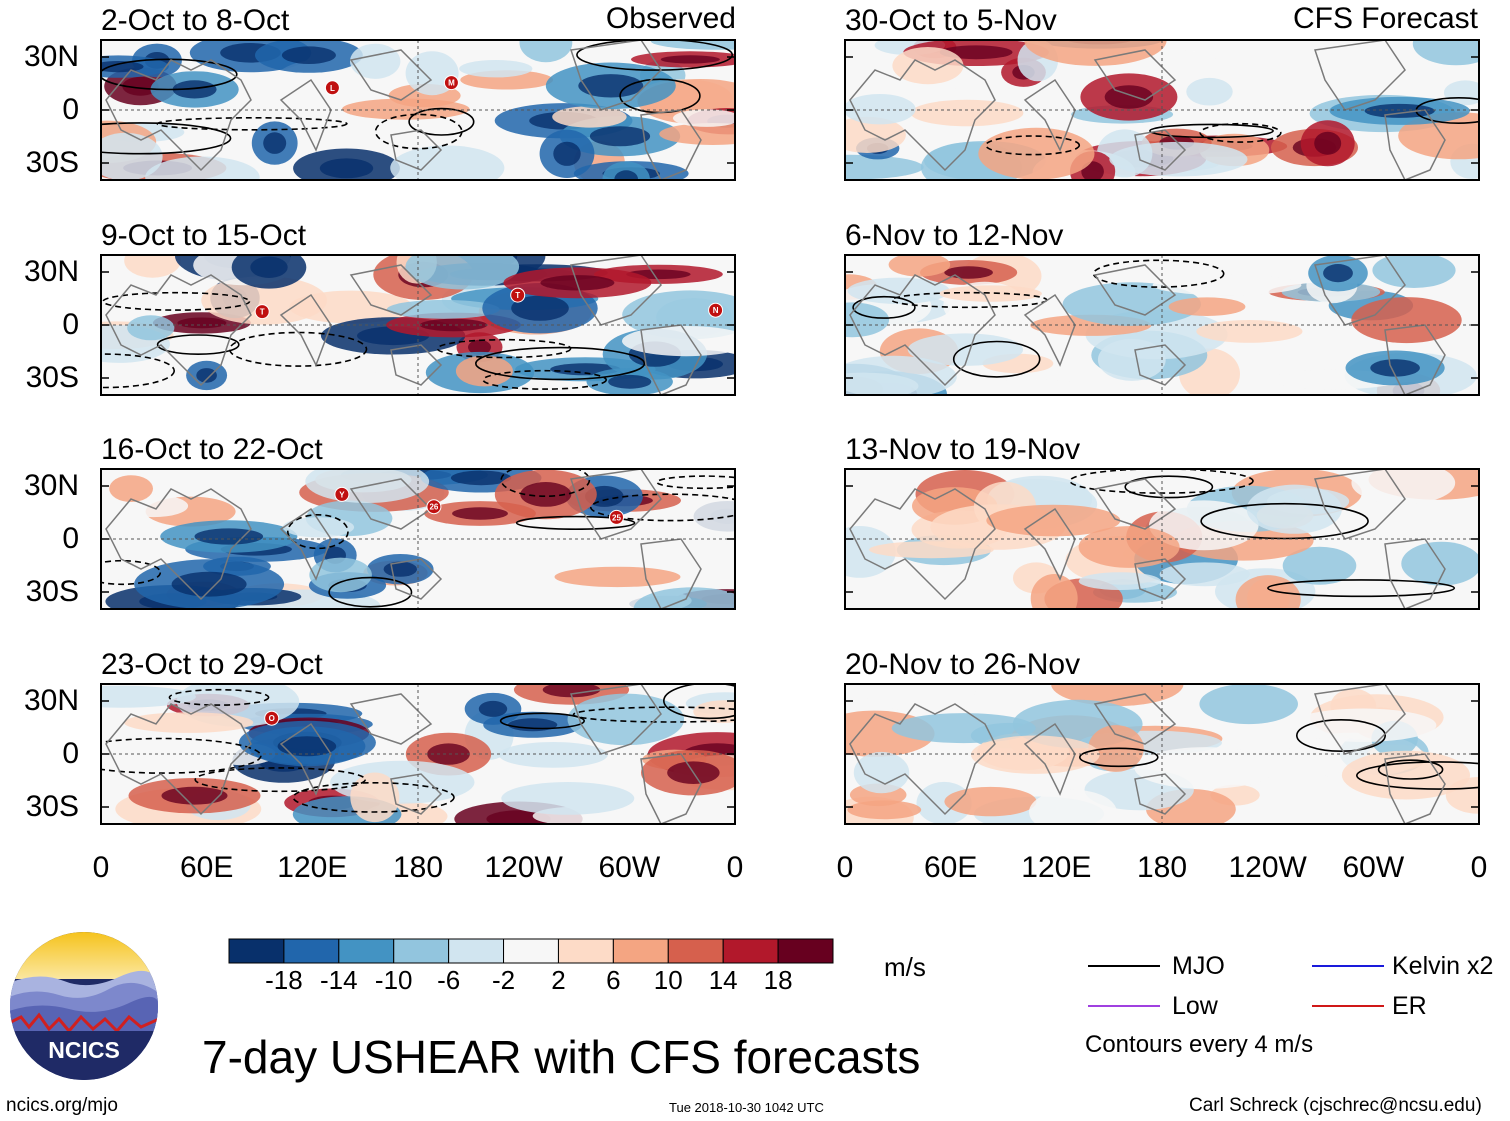  Describe the element at coordinates (613, 980) in the screenshot. I see `colorbar-tick-label: 6` at that location.